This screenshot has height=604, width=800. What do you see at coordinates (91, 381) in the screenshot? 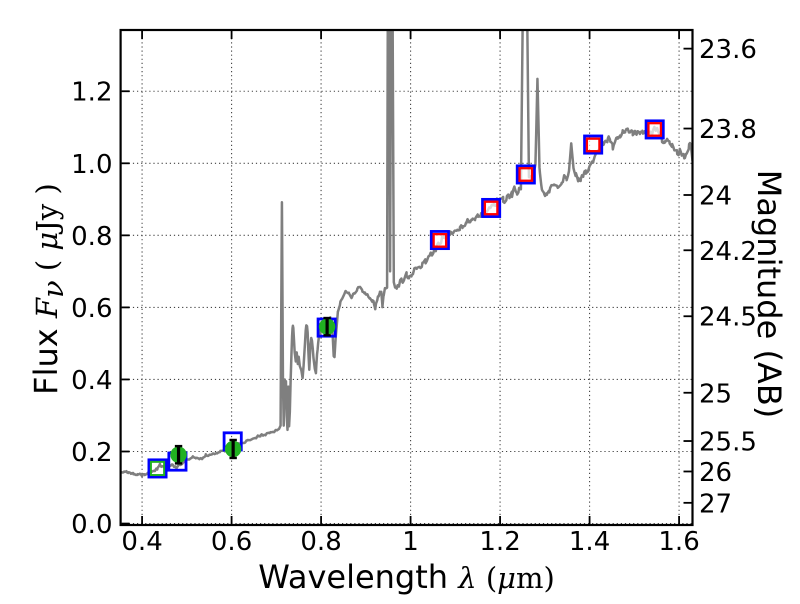
I see `y-tick-label-left: 0.4` at bounding box center [91, 381].